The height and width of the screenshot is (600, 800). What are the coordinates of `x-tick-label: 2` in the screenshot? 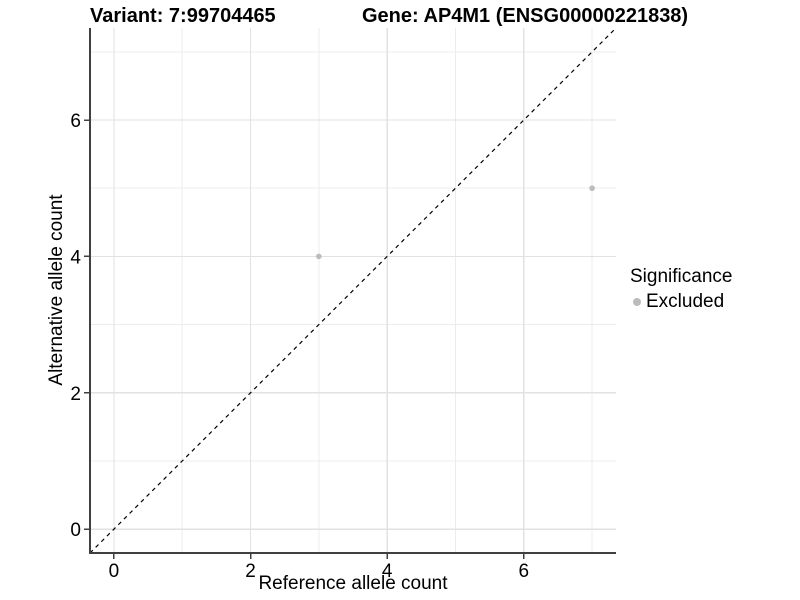 It's located at (250, 571).